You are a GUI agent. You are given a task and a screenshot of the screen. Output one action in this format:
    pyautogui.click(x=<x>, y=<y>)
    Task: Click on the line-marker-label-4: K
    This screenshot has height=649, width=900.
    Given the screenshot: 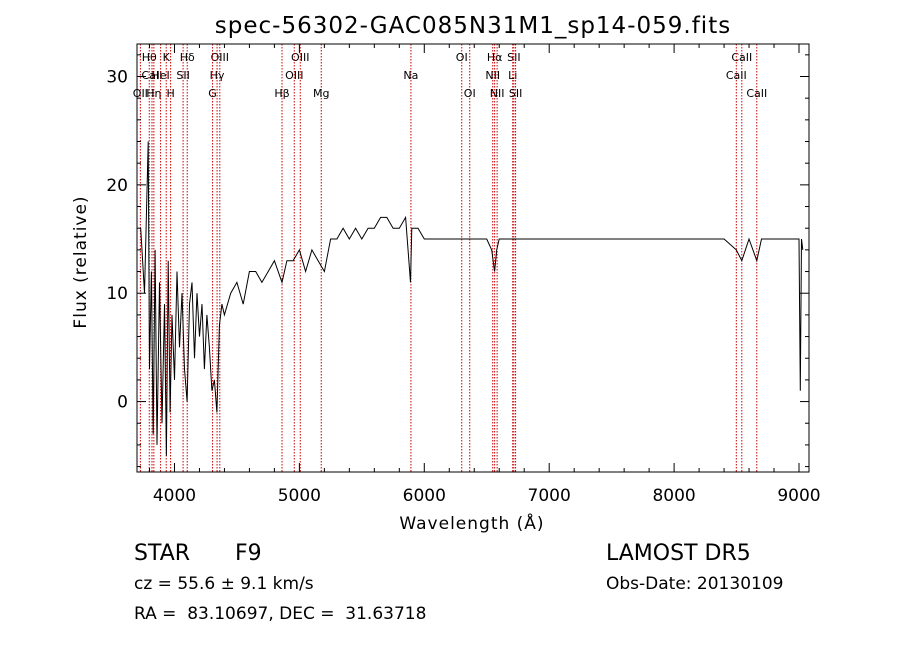 What is the action you would take?
    pyautogui.click(x=167, y=57)
    